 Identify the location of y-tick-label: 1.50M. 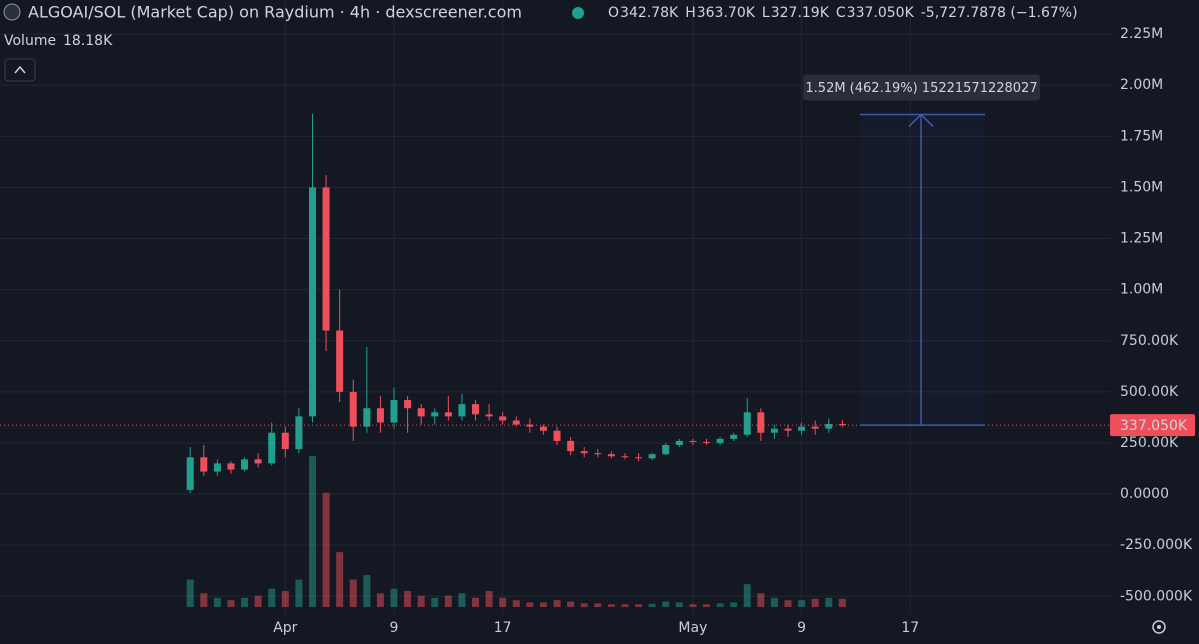
(1141, 187).